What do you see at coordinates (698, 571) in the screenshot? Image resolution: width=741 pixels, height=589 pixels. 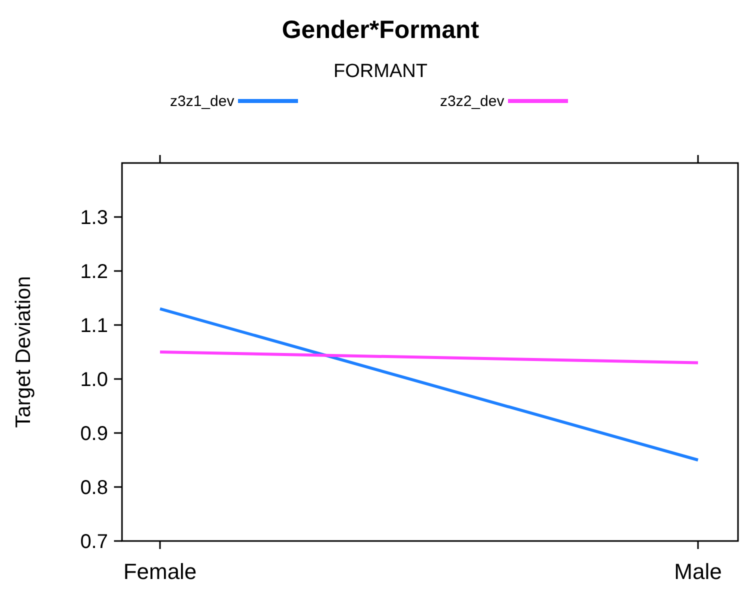 I see `x-tick-label: Male` at bounding box center [698, 571].